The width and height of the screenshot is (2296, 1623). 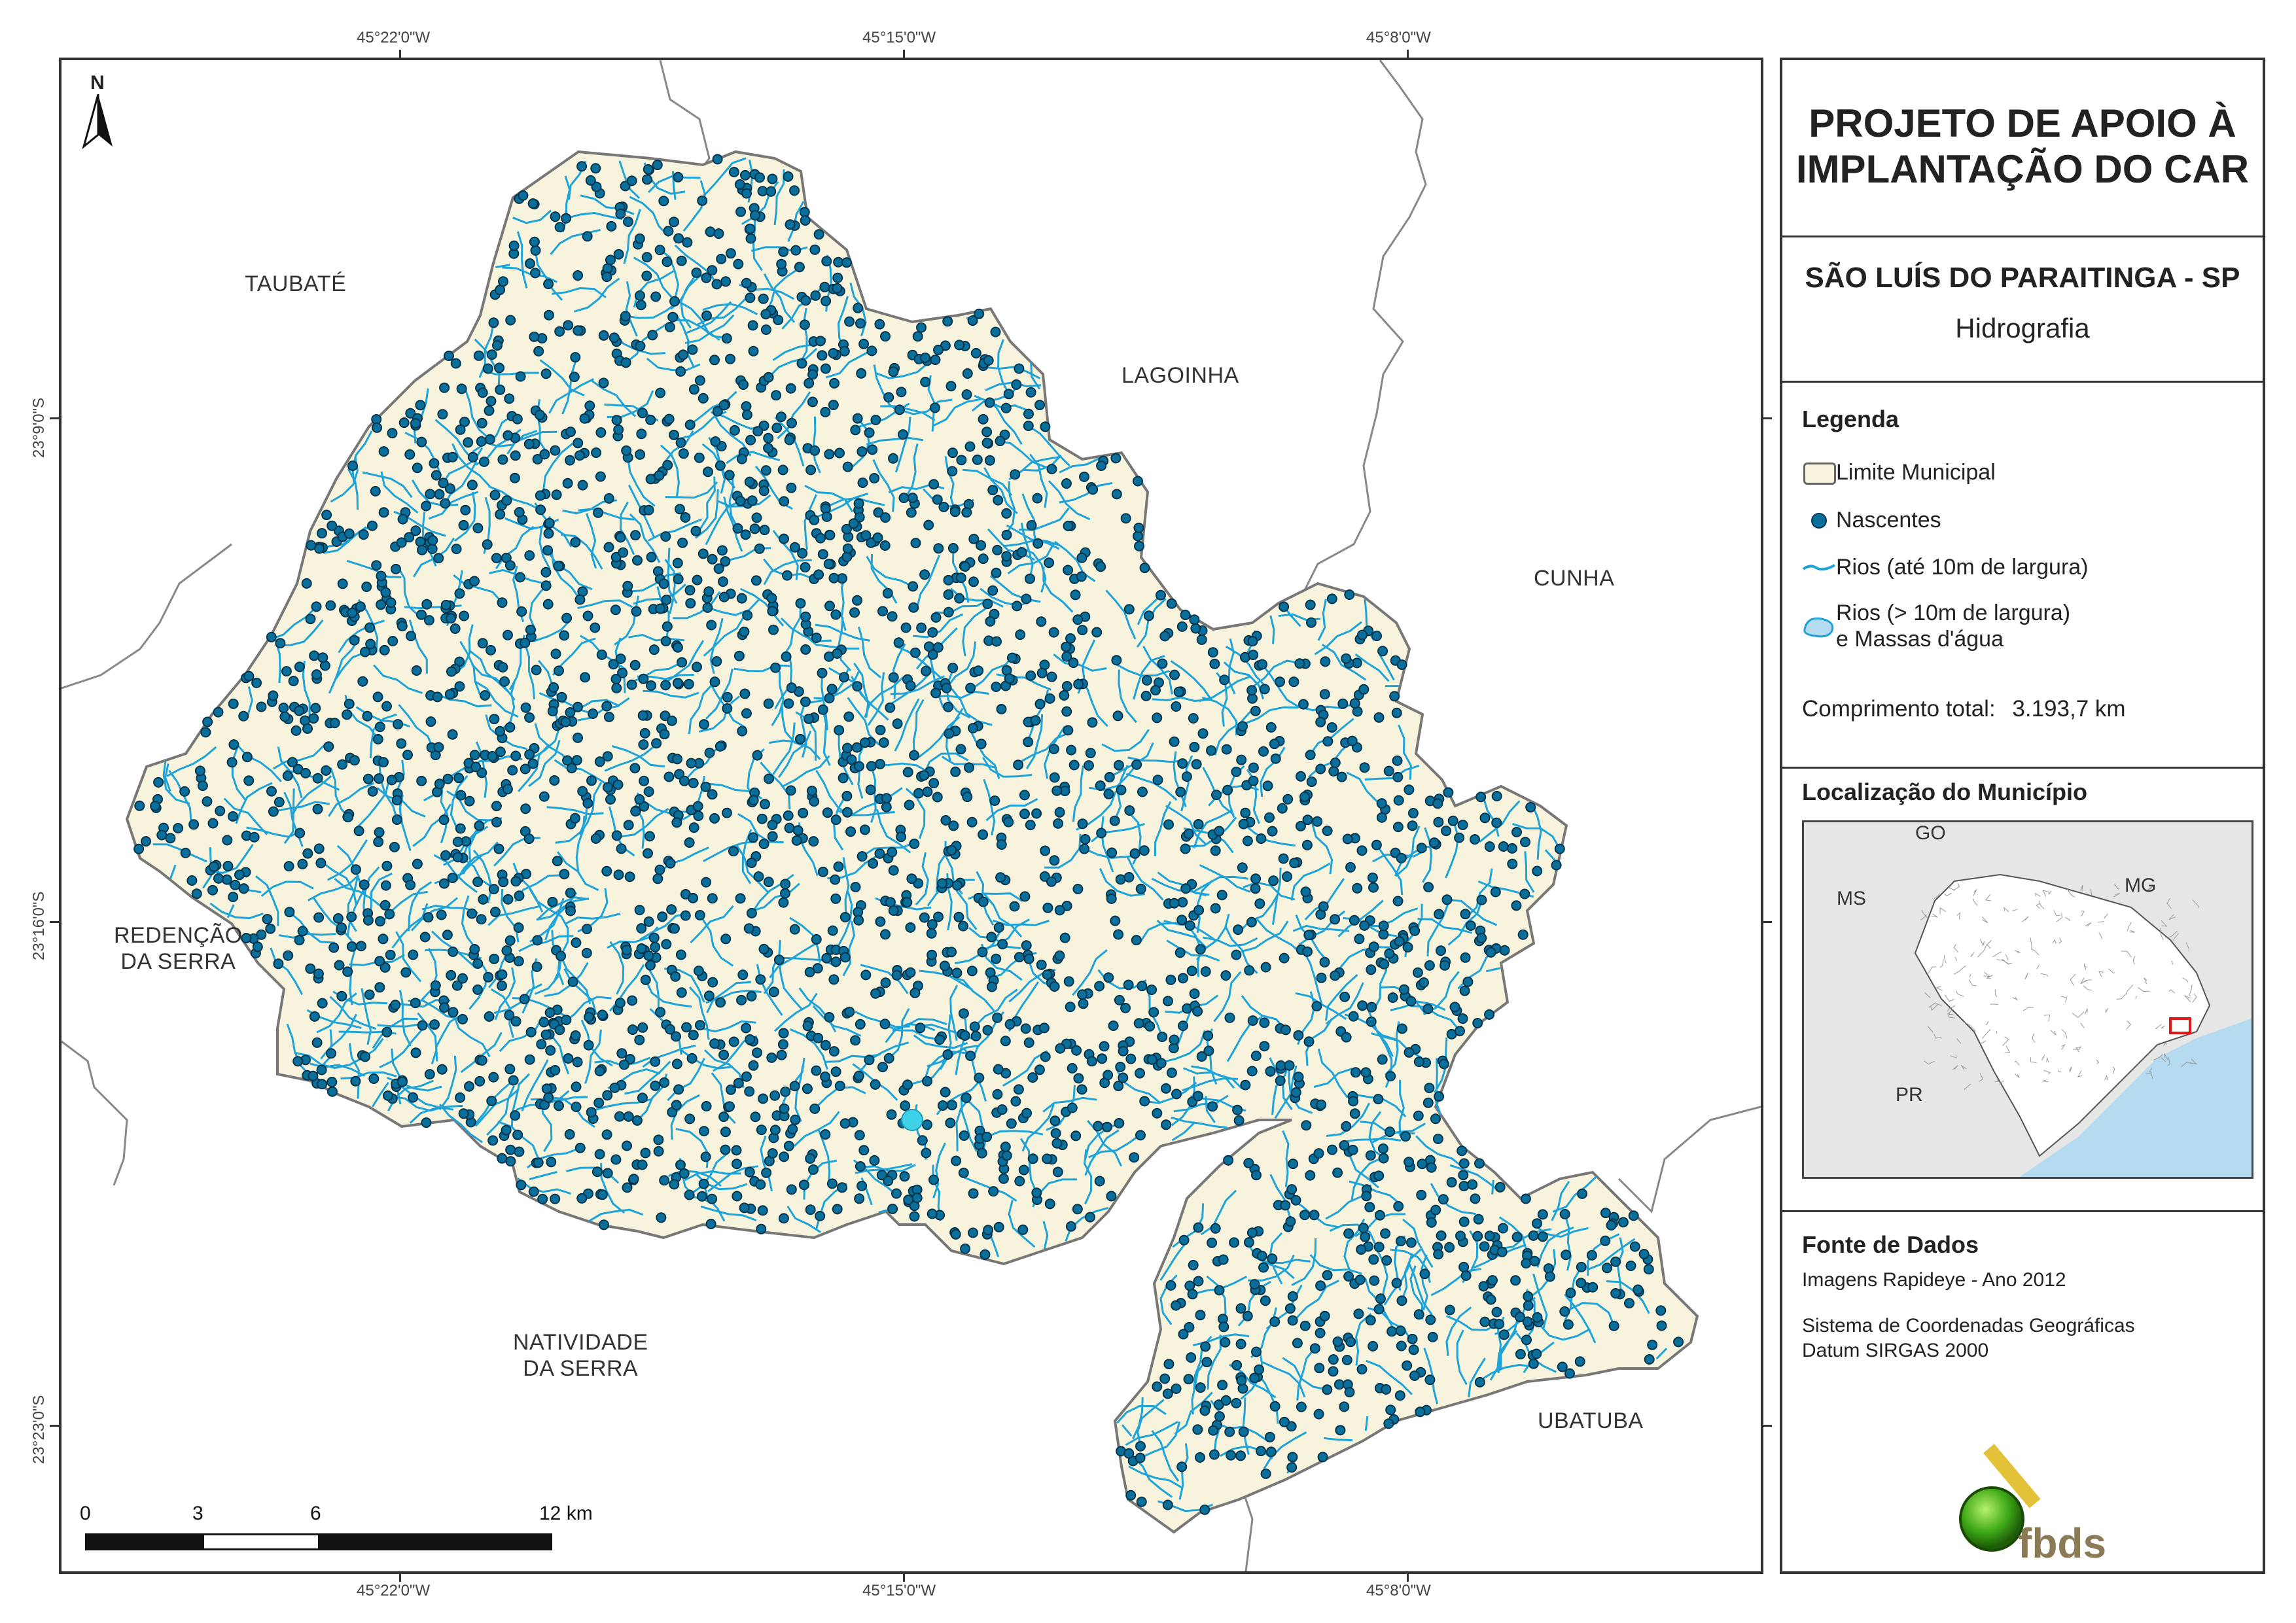 I want to click on ocean, so click(x=2136, y=1098).